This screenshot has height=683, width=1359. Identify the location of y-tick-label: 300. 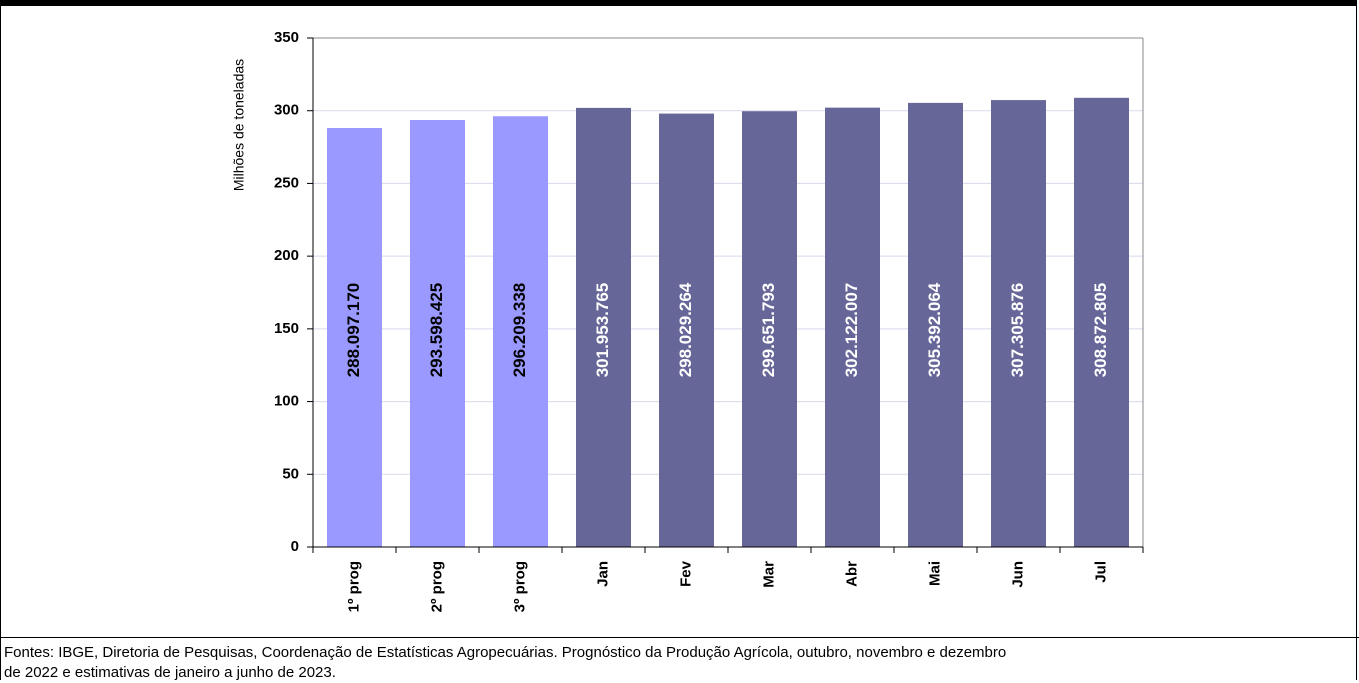
(286, 110).